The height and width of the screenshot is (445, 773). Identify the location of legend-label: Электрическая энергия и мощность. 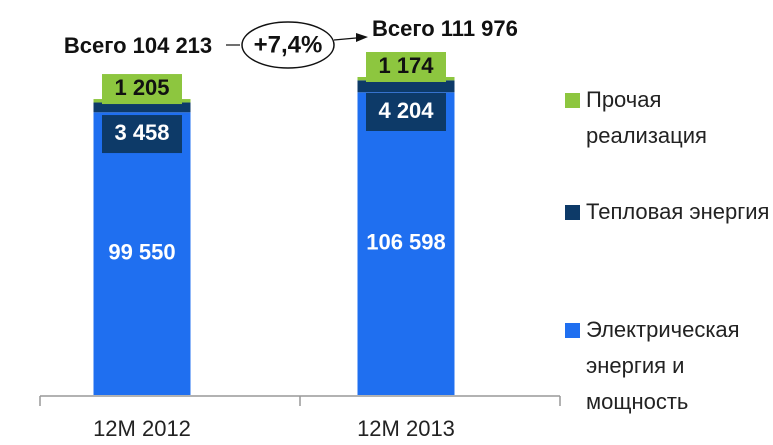
(663, 365).